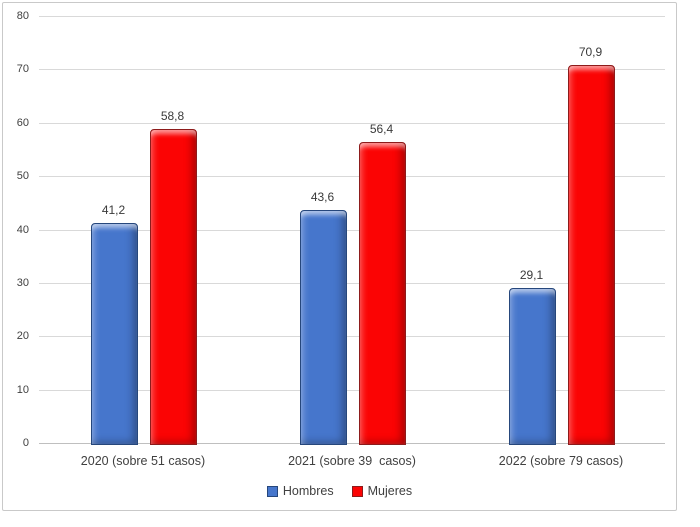 This screenshot has height=527, width=700. I want to click on value-label: 29,1, so click(531, 275).